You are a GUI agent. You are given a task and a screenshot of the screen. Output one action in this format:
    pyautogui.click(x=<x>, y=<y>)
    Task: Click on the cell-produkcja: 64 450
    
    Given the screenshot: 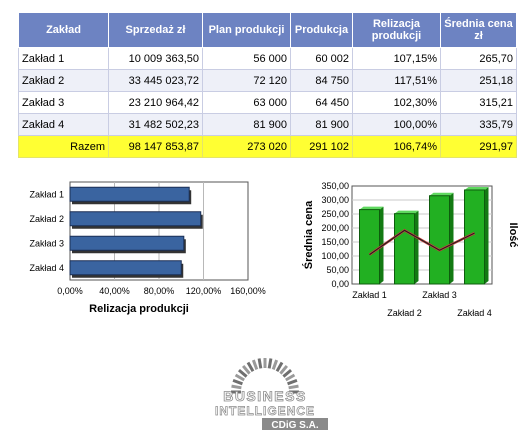 What is the action you would take?
    pyautogui.click(x=321, y=102)
    